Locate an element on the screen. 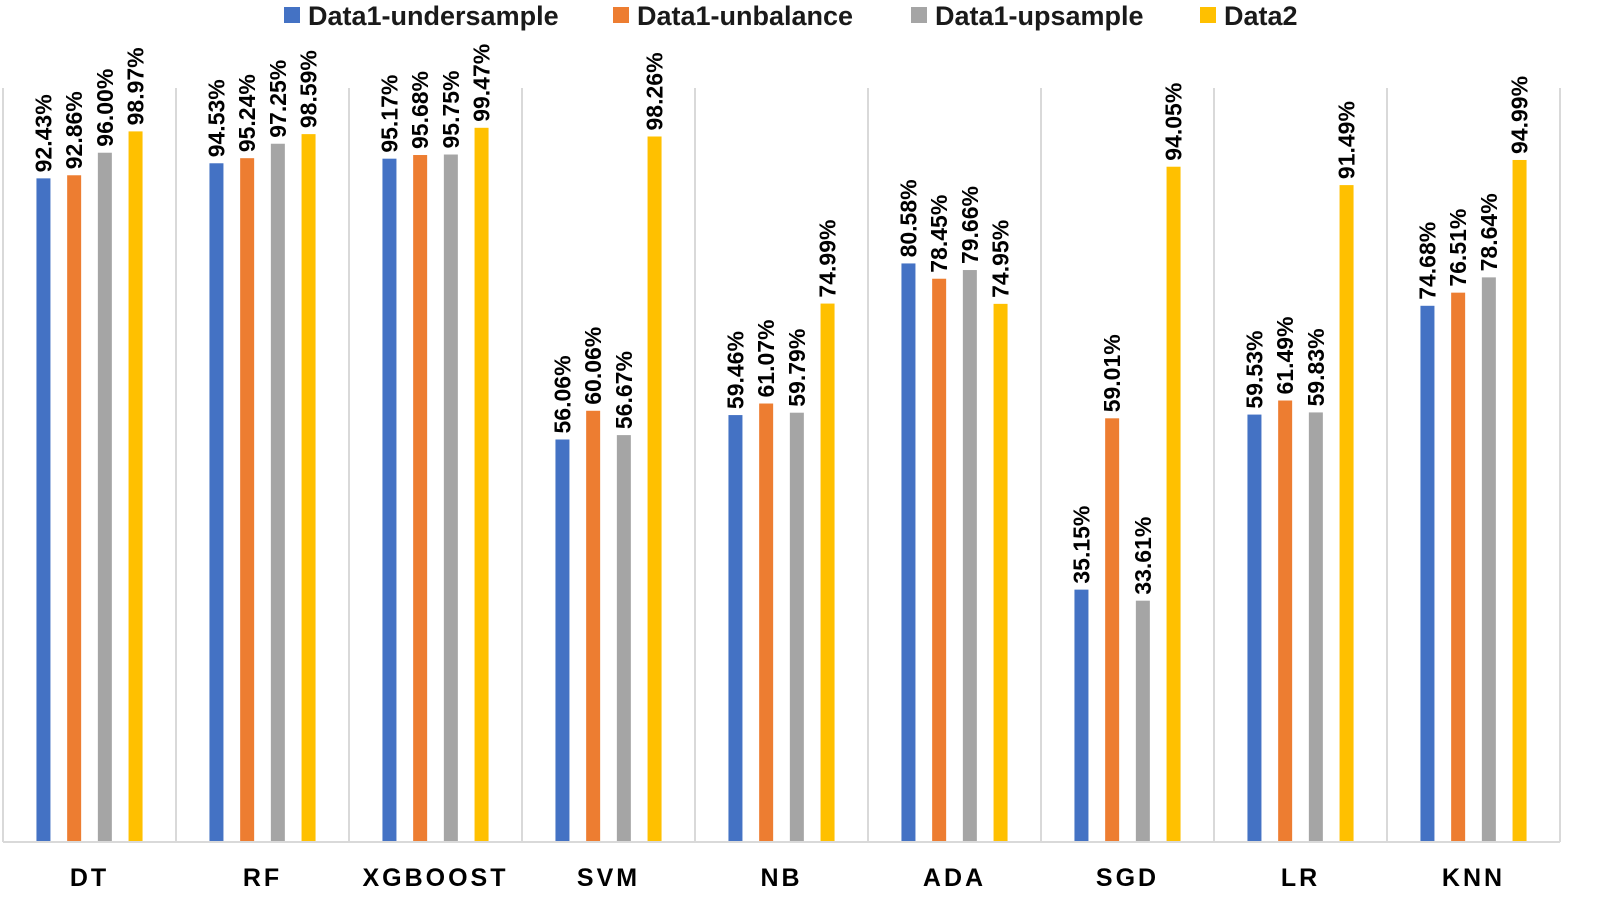  data-label-rf-data1-upsample: 97.25% is located at coordinates (278, 99).